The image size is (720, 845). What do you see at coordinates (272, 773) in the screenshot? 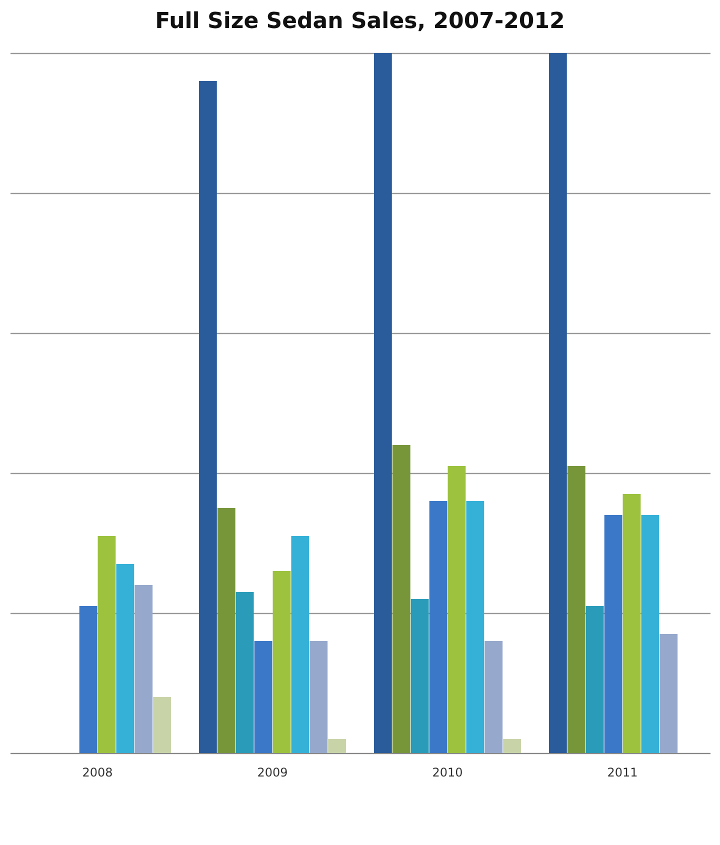
I see `x-tick-label: 2009` at bounding box center [272, 773].